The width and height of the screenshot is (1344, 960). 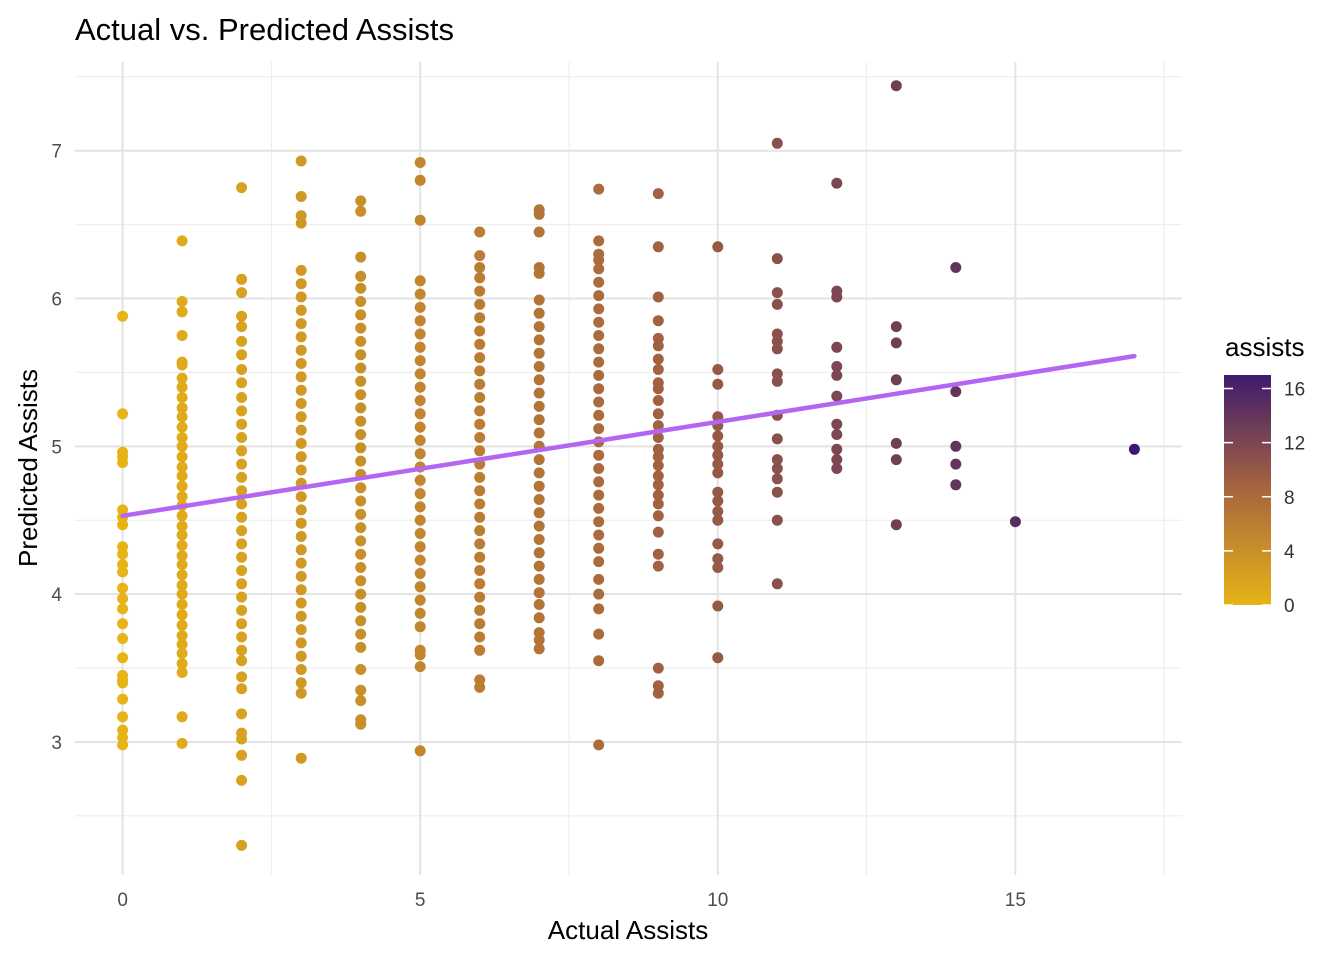 What do you see at coordinates (1015, 900) in the screenshot?
I see `x-tick-label: 15` at bounding box center [1015, 900].